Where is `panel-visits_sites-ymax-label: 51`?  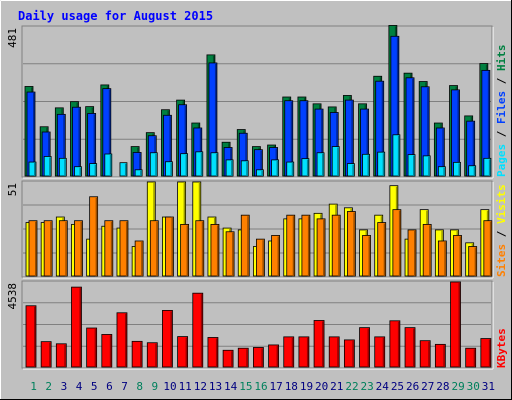 panel-visits_sites-ymax-label: 51 is located at coordinates (12, 189).